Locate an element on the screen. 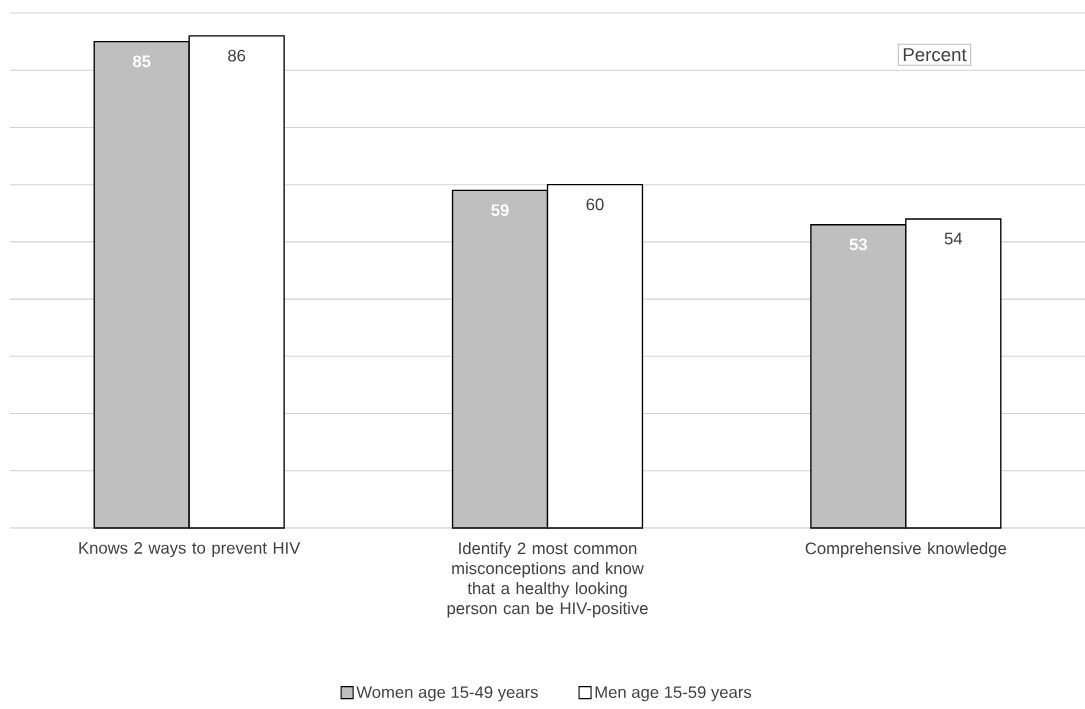  data-label: 59 is located at coordinates (500, 210).